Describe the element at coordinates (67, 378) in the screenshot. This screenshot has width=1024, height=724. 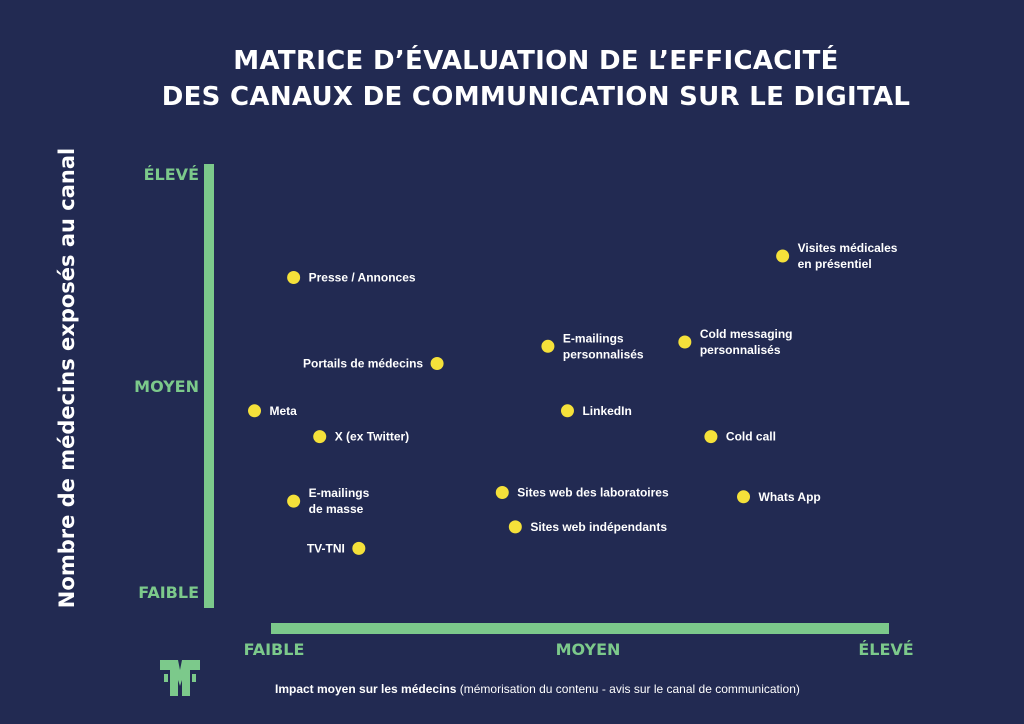
I see `y-axis-label: Nombre de médecins exposés au canal` at that location.